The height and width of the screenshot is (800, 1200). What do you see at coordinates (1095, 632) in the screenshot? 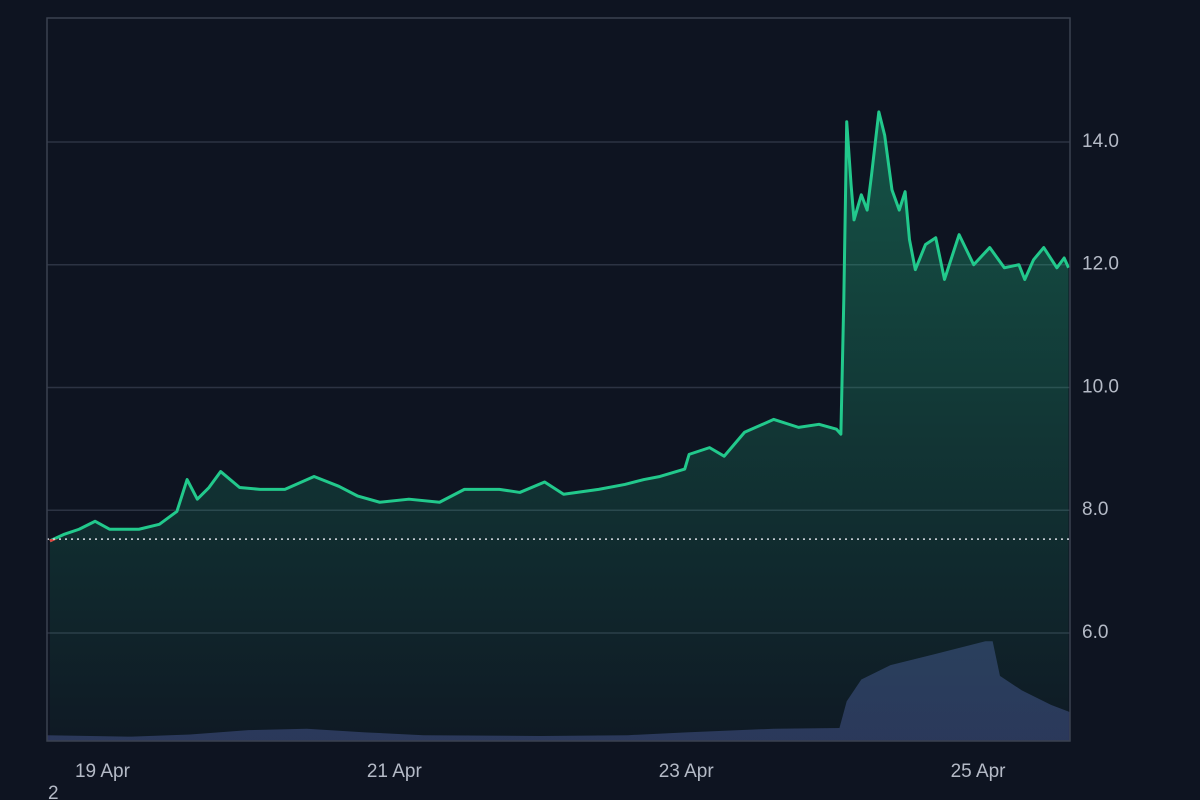
I see `y-tick-label: 6.0` at bounding box center [1095, 632].